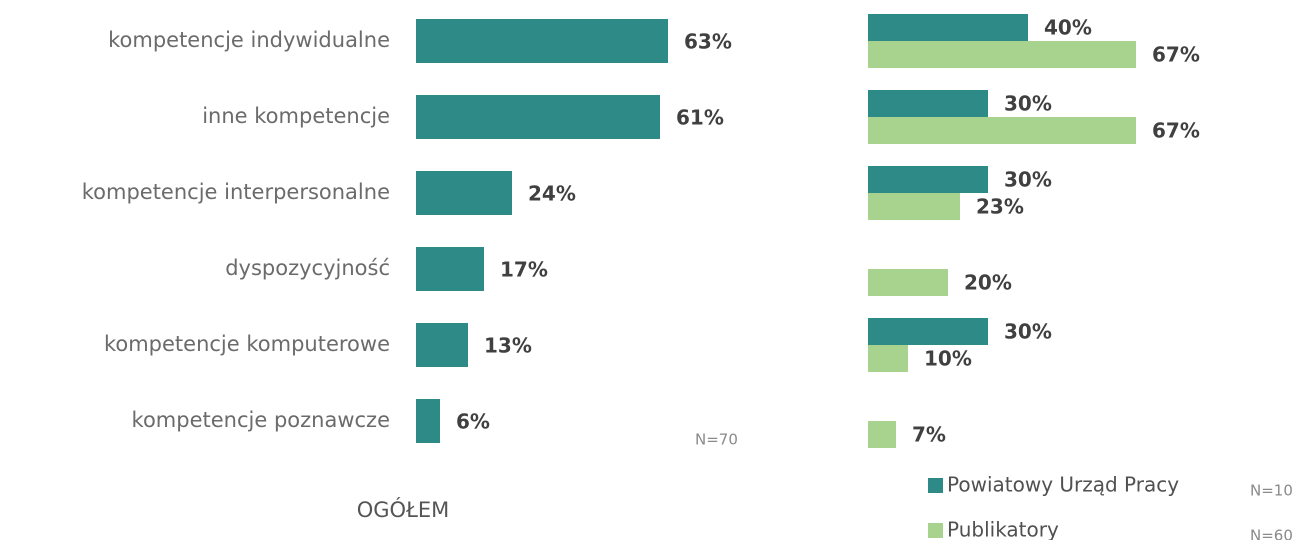 The width and height of the screenshot is (1301, 540). I want to click on value-label: 7%, so click(929, 435).